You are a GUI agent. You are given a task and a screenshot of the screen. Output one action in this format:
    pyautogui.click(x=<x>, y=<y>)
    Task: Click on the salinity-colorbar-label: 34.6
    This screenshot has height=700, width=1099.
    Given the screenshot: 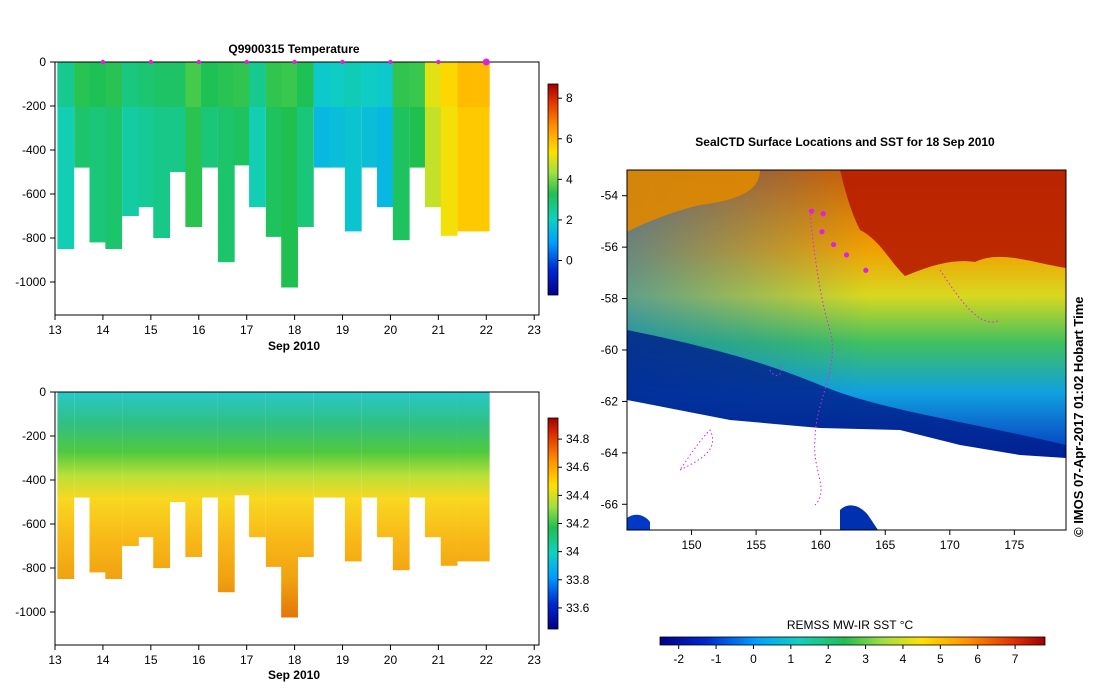 What is the action you would take?
    pyautogui.click(x=578, y=467)
    